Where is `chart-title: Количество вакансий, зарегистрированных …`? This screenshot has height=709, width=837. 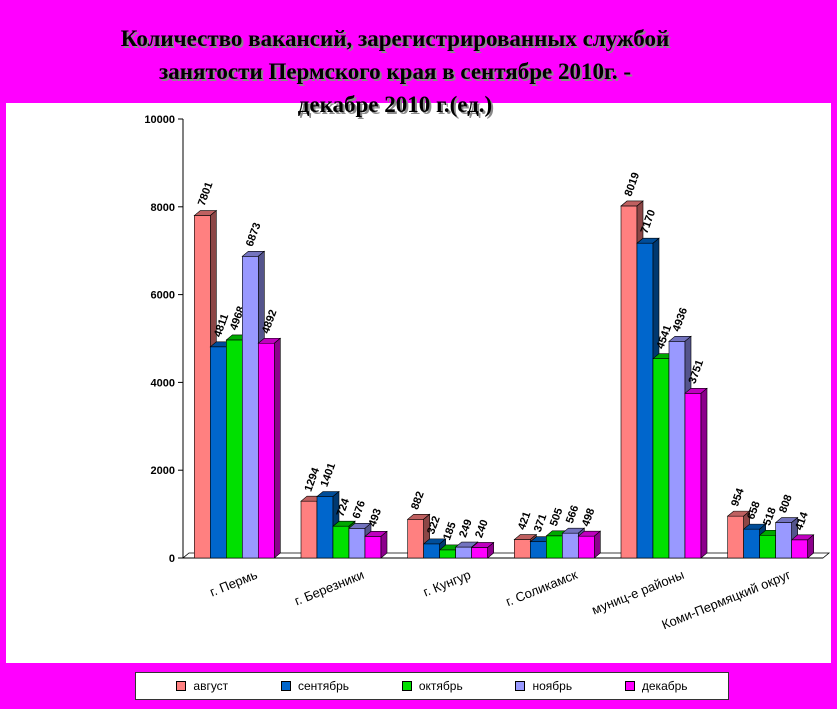 chart-title: Количество вакансий, зарегистрированных … is located at coordinates (395, 71).